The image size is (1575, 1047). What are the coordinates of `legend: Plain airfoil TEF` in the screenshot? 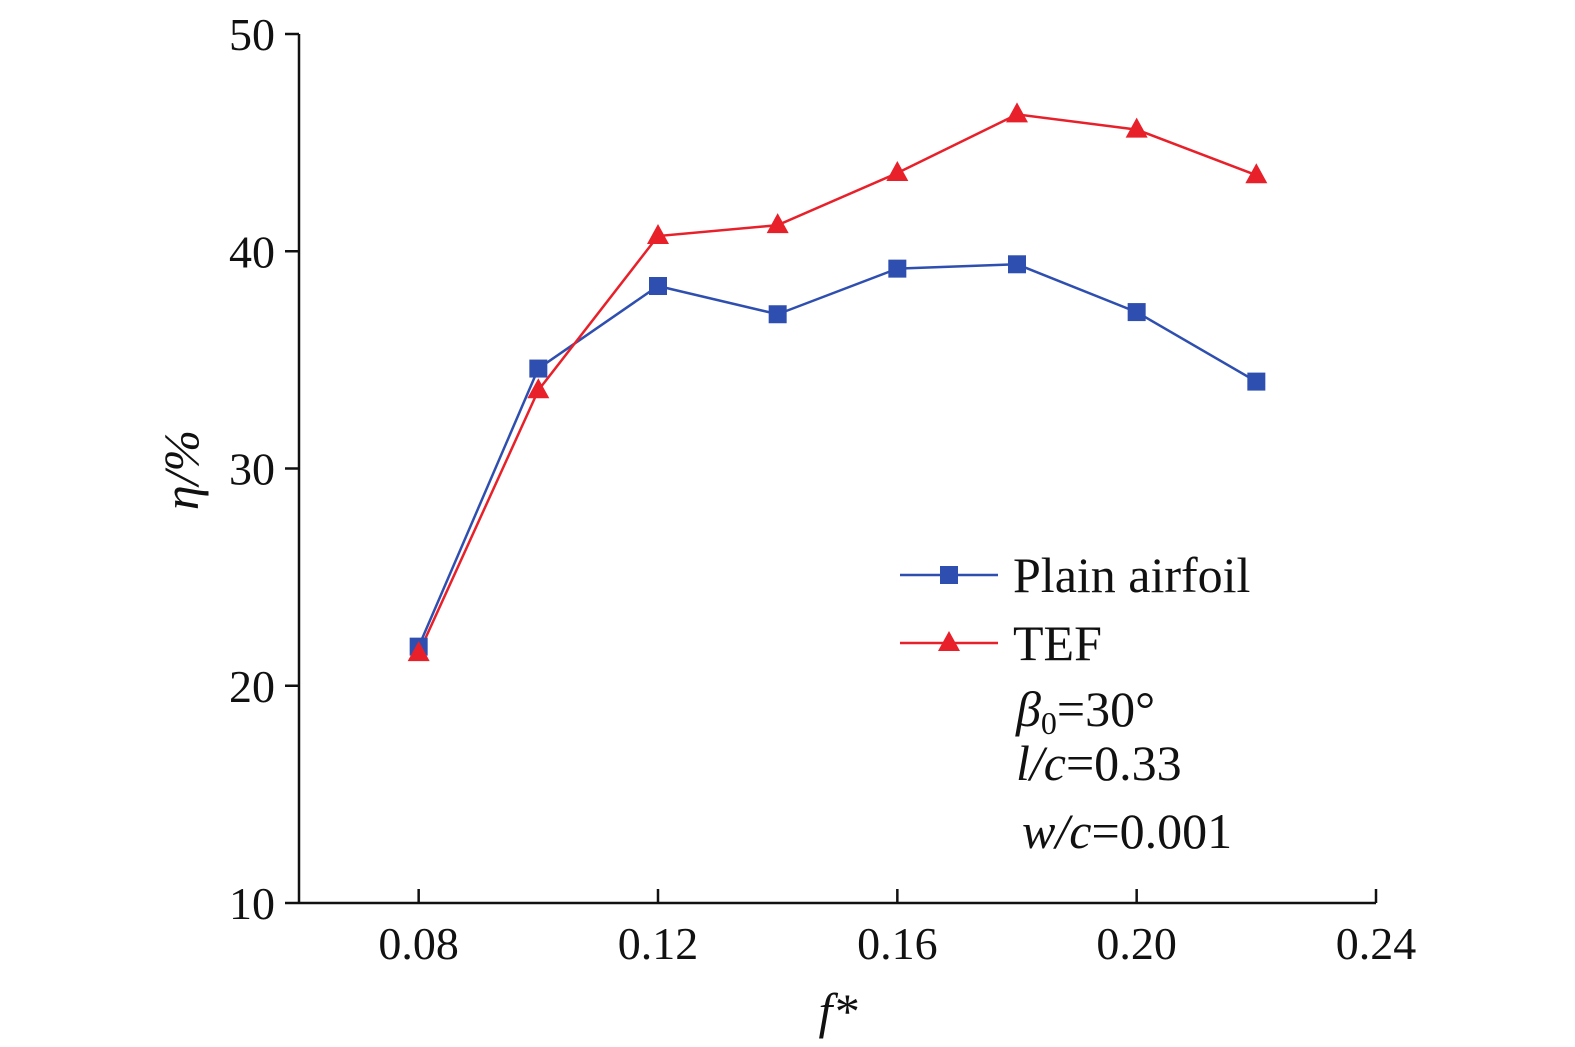 It's located at (1075, 609).